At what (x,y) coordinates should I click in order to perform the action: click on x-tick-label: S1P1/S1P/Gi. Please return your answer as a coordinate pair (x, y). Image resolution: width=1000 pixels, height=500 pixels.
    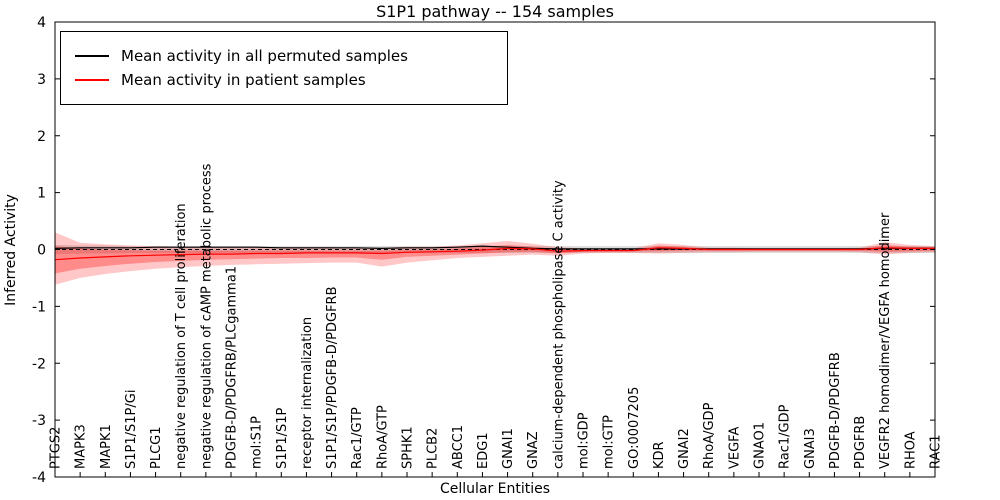
    Looking at the image, I should click on (131, 429).